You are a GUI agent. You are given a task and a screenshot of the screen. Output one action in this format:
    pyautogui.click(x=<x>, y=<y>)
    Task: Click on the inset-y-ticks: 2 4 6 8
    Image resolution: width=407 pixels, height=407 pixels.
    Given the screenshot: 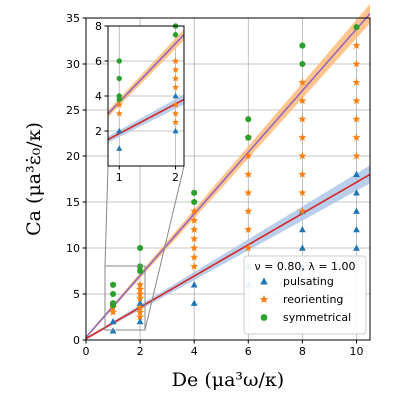 What is the action you would take?
    pyautogui.click(x=101, y=79)
    